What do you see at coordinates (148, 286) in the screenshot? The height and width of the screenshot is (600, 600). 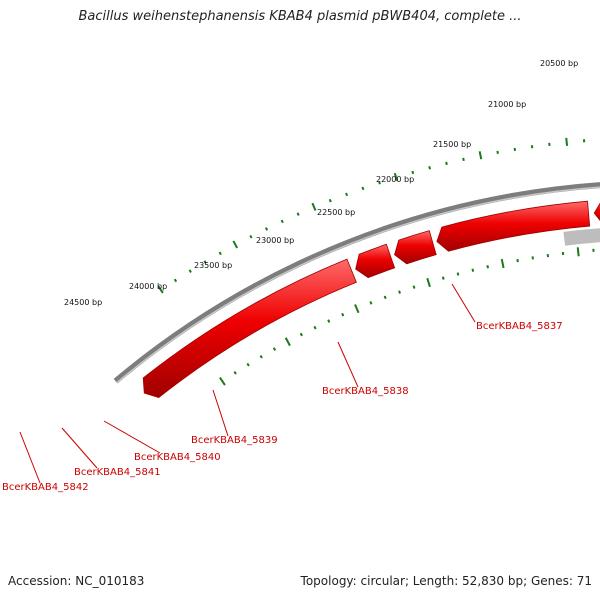 I see `tick-label: 24000 bp` at bounding box center [148, 286].